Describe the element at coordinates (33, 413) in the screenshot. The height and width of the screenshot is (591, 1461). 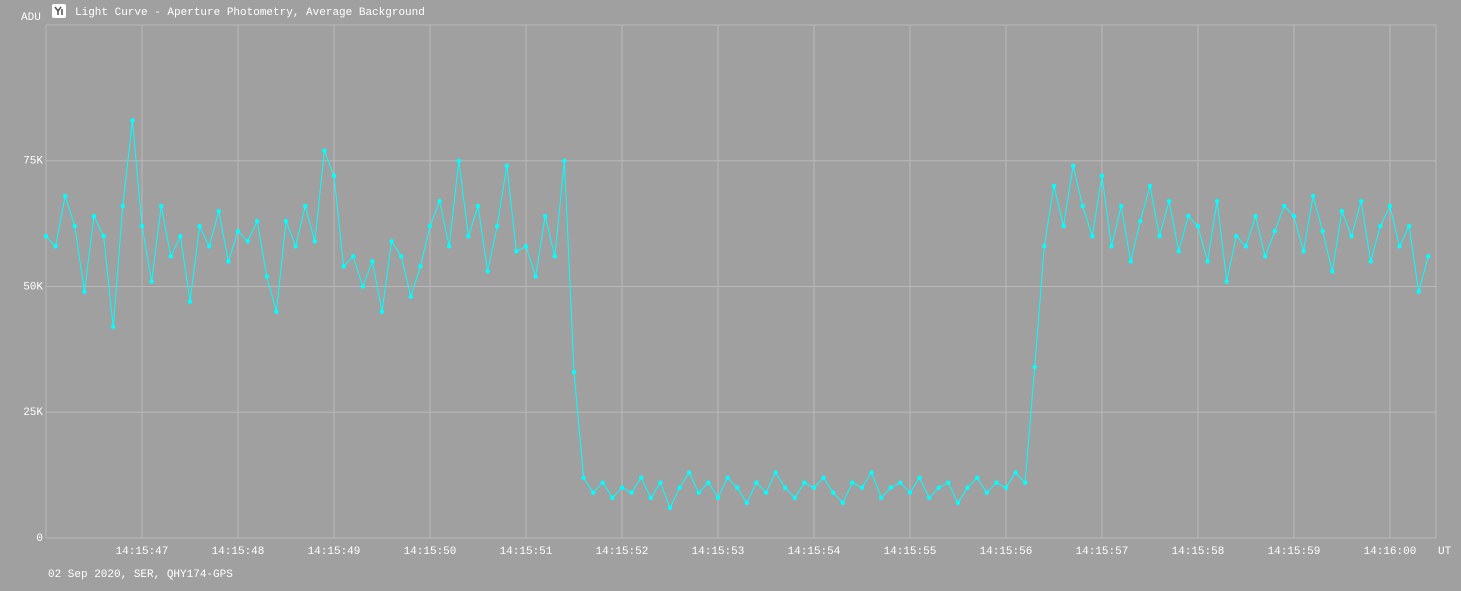
I see `y-tick-label: 25K` at that location.